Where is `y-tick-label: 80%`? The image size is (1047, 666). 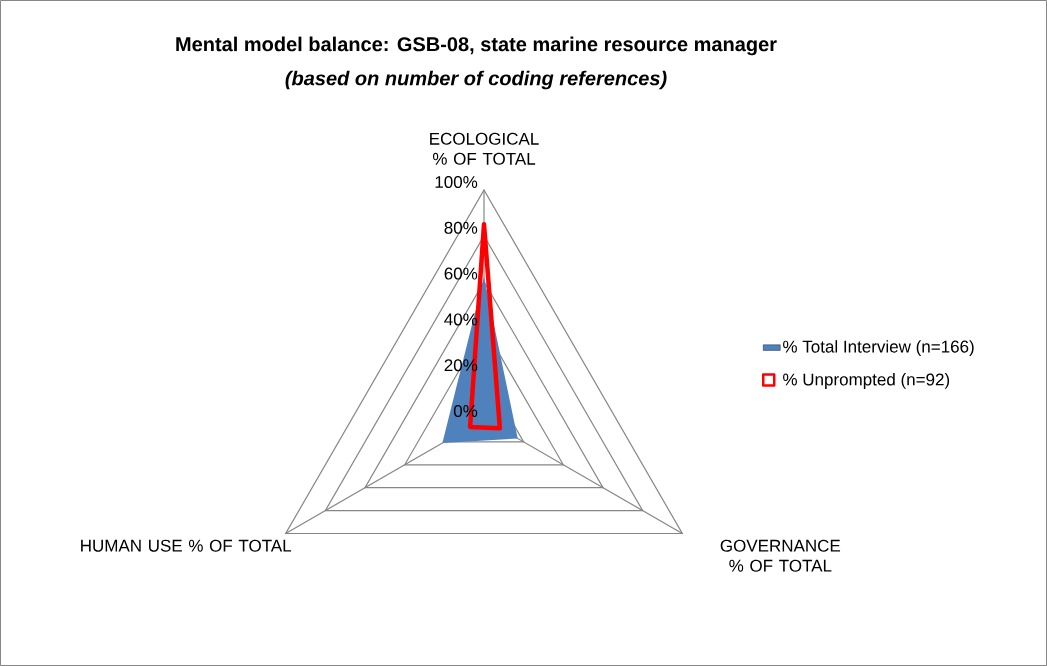 y-tick-label: 80% is located at coordinates (461, 227).